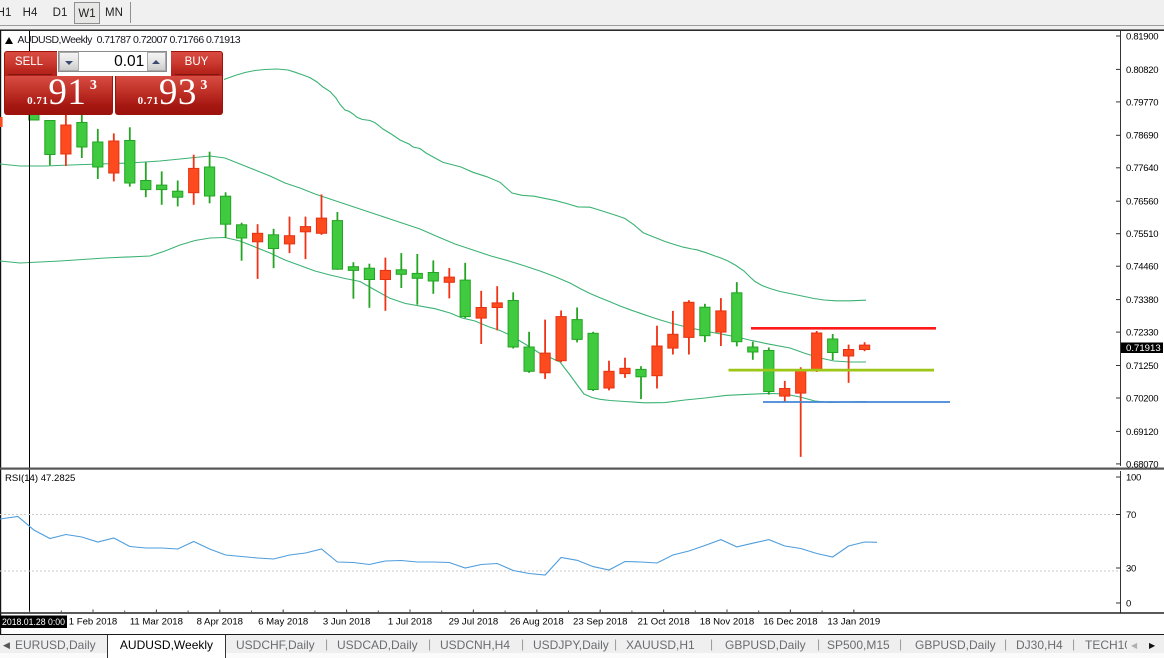  Describe the element at coordinates (1142, 202) in the screenshot. I see `svg-text: 0.76560` at that location.